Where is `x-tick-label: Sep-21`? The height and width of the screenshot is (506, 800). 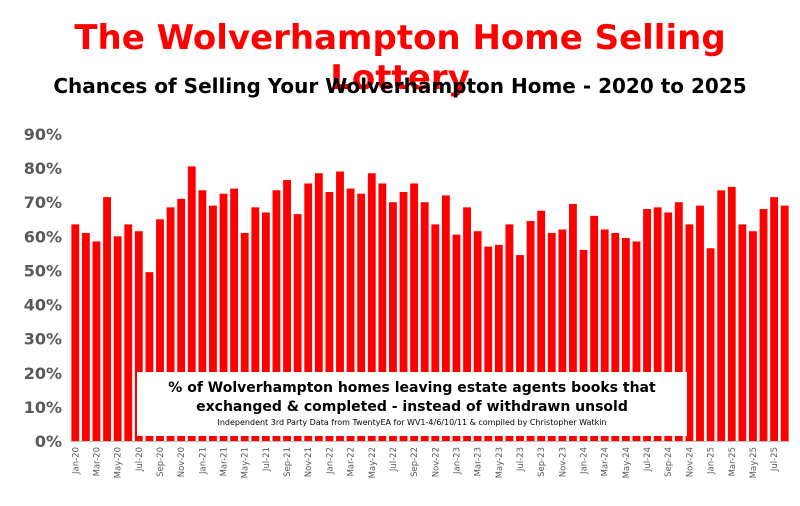
x-tick-label: Sep-21 is located at coordinates (288, 462).